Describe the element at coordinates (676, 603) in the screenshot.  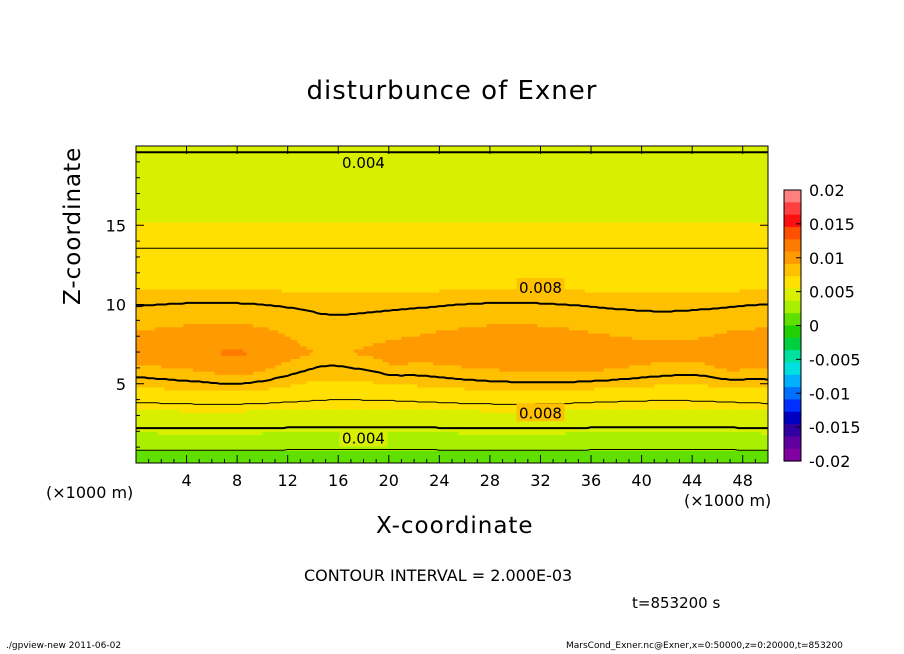
I see `time-stamp: t=853200 s` at that location.